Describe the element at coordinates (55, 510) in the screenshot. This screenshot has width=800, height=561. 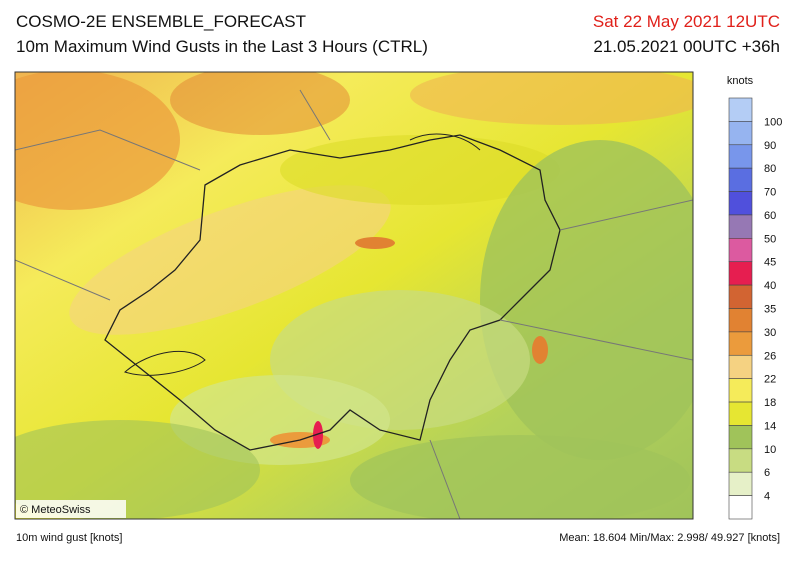
I see `credit: © MeteoSwiss` at that location.